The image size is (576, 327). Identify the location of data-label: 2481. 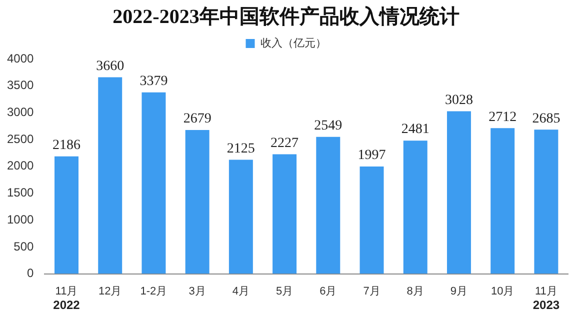
(415, 130).